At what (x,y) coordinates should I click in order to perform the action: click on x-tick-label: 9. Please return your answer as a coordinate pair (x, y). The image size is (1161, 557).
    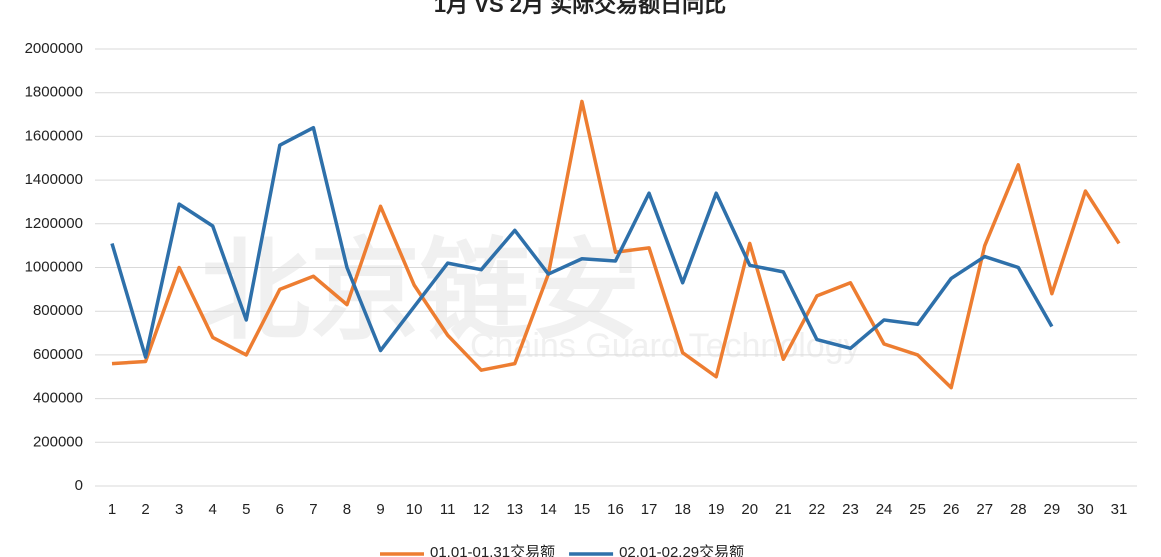
    Looking at the image, I should click on (380, 509).